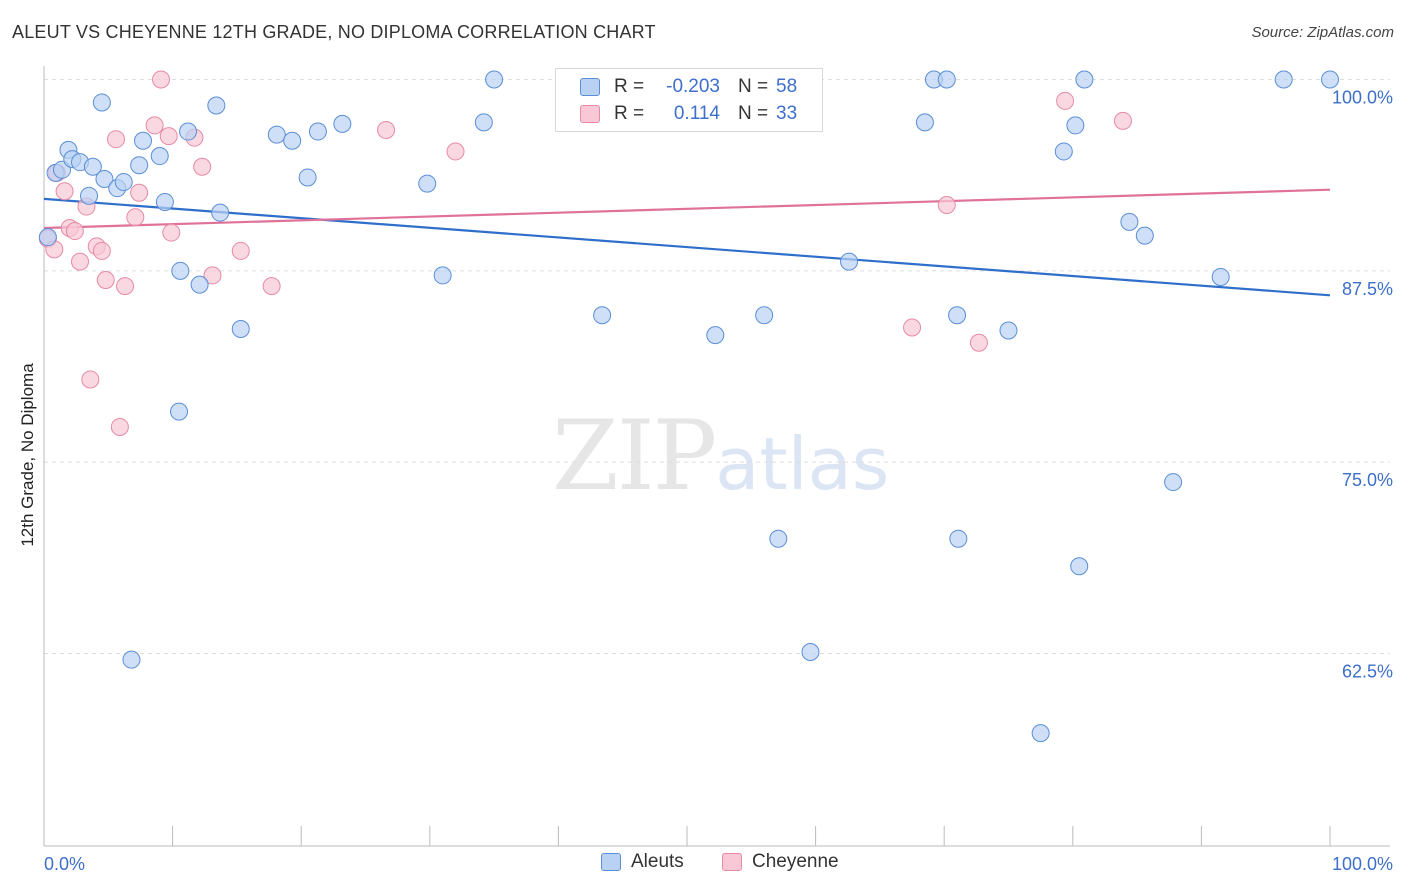 This screenshot has height=892, width=1406. I want to click on y-tick-label: 75.0%, so click(1367, 480).